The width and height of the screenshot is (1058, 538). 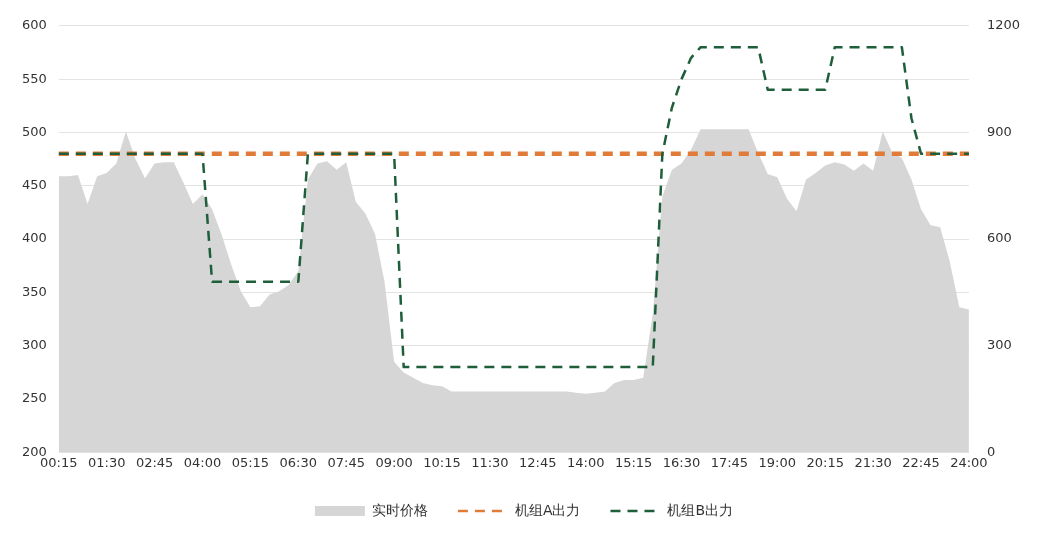 What do you see at coordinates (346, 462) in the screenshot?
I see `x-tick-label: 07:45` at bounding box center [346, 462].